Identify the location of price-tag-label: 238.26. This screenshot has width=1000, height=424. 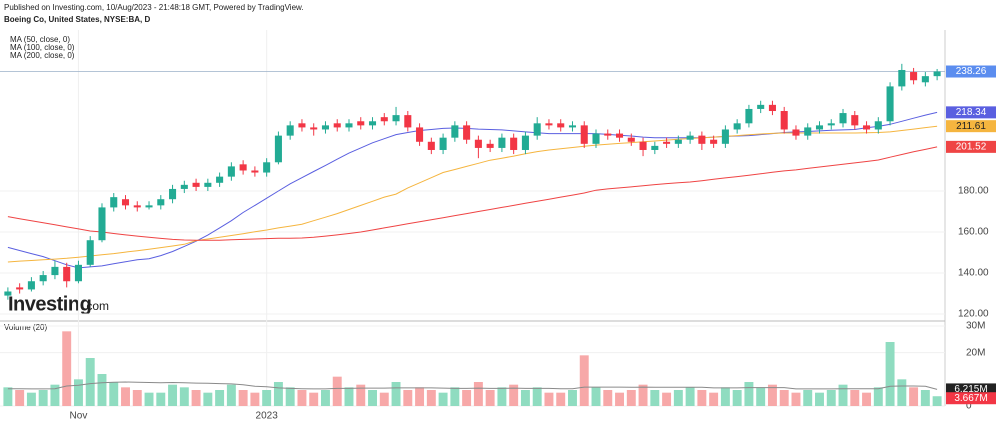
(971, 71).